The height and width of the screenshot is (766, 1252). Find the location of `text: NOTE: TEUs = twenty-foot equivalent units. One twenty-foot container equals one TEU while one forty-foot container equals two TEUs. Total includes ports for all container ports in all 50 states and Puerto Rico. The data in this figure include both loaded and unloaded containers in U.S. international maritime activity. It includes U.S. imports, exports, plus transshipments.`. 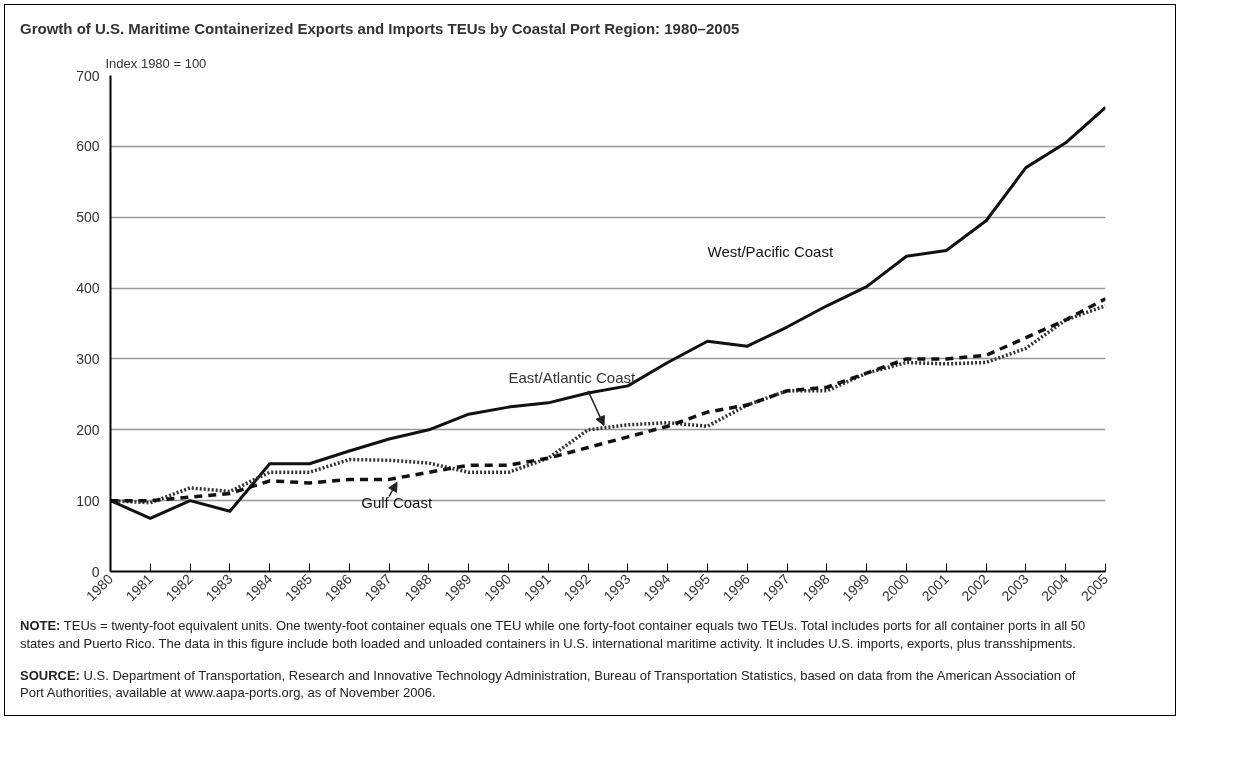

text: NOTE: TEUs = twenty-foot equivalent units. One twenty-foot container equals one TEU while one forty-foot container equals two TEUs. Total includes ports for all container ports in all 50 states and Puerto Rico. The data in this figure include both loaded and unloaded containers in U.S. international maritime activity. It includes U.S. imports, exports, plus transshipments. is located at coordinates (553, 635).